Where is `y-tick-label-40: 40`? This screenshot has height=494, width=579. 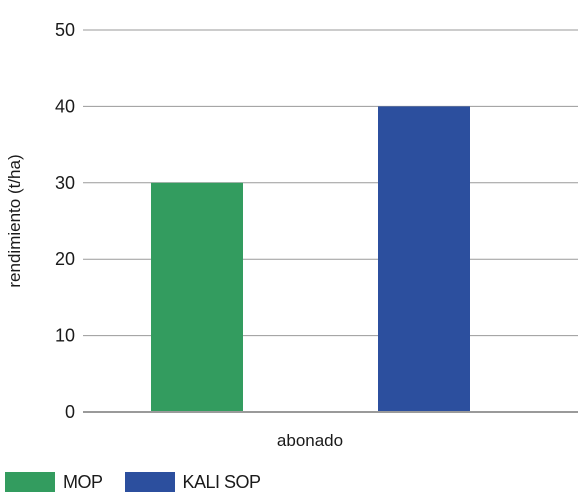 y-tick-label-40: 40 is located at coordinates (65, 106).